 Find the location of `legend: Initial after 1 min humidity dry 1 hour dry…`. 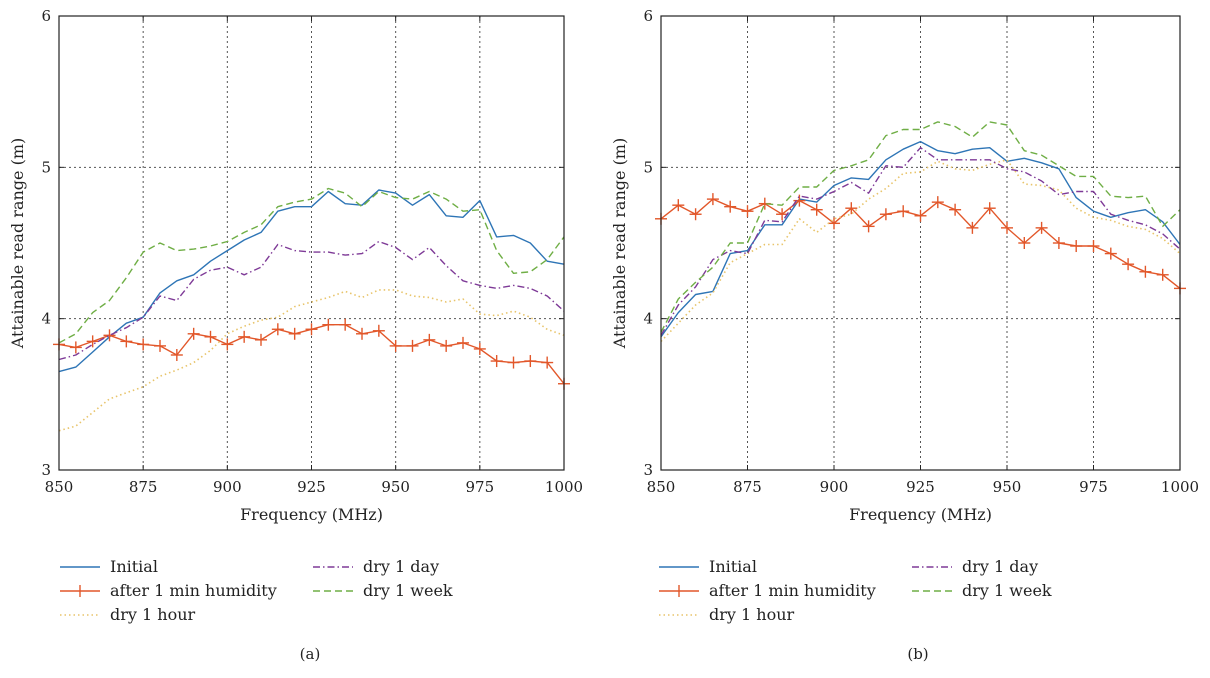

legend: Initial after 1 min humidity dry 1 hour dry… is located at coordinates (256, 590).